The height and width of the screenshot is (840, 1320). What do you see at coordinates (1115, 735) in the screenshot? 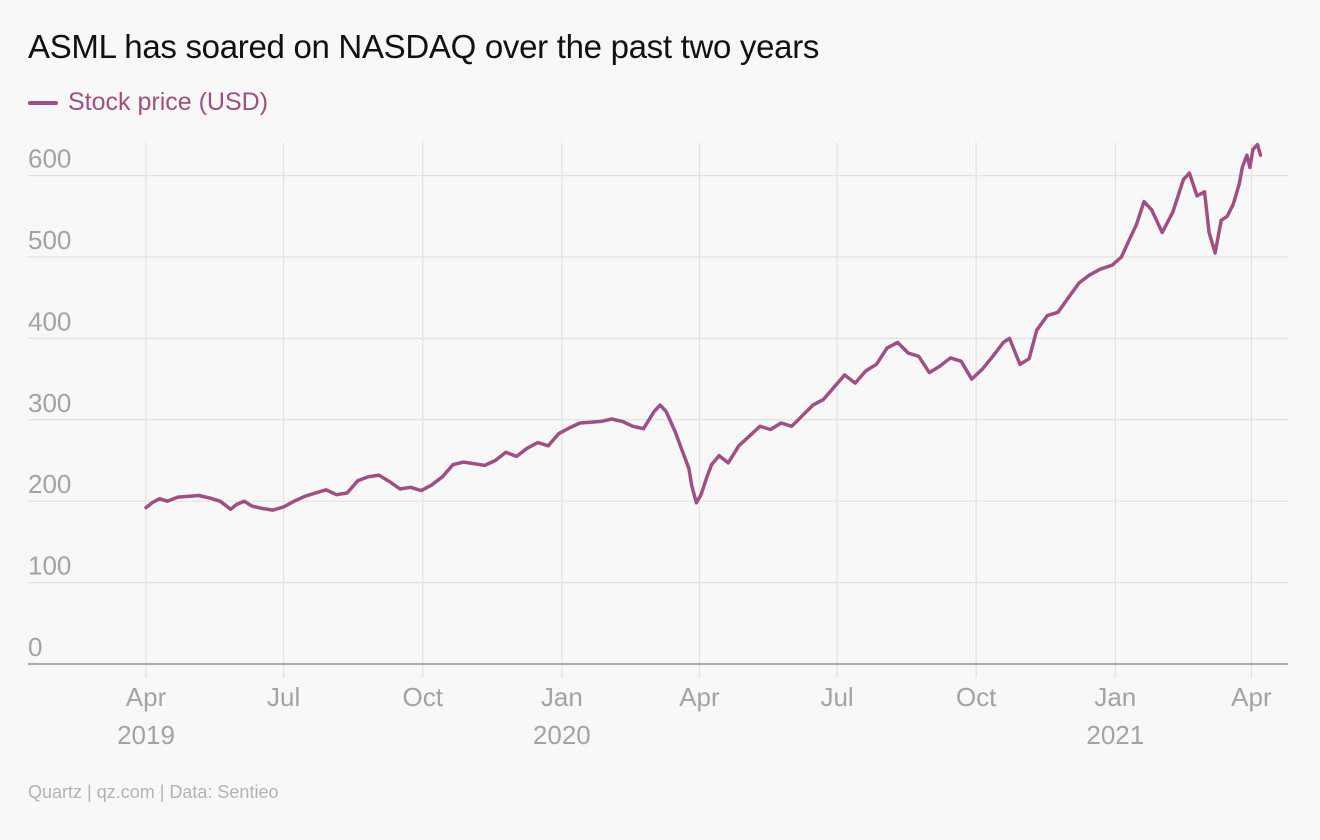
I see `x-tick-year-label: 2021` at bounding box center [1115, 735].